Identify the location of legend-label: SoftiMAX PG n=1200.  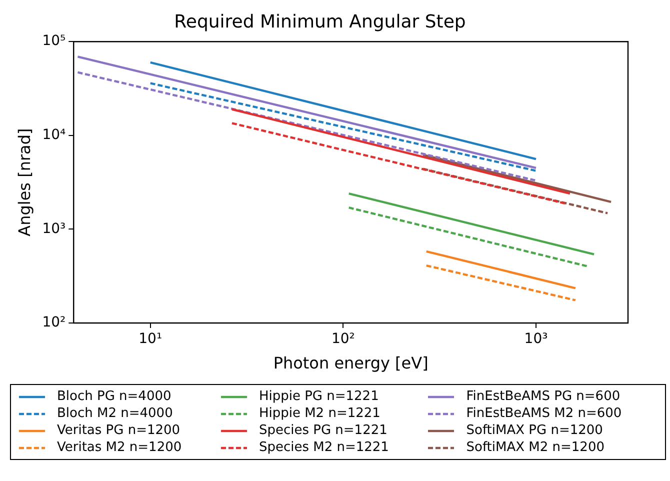
(534, 430).